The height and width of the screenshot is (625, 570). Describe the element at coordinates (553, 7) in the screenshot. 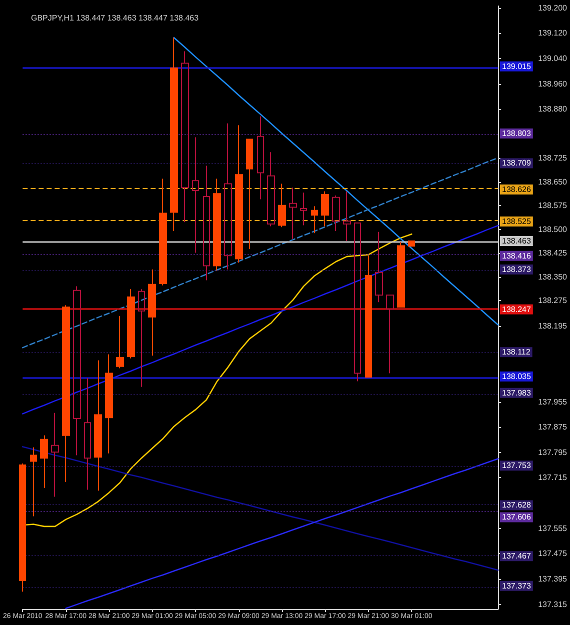

I see `y-tick-label: 139.200` at that location.